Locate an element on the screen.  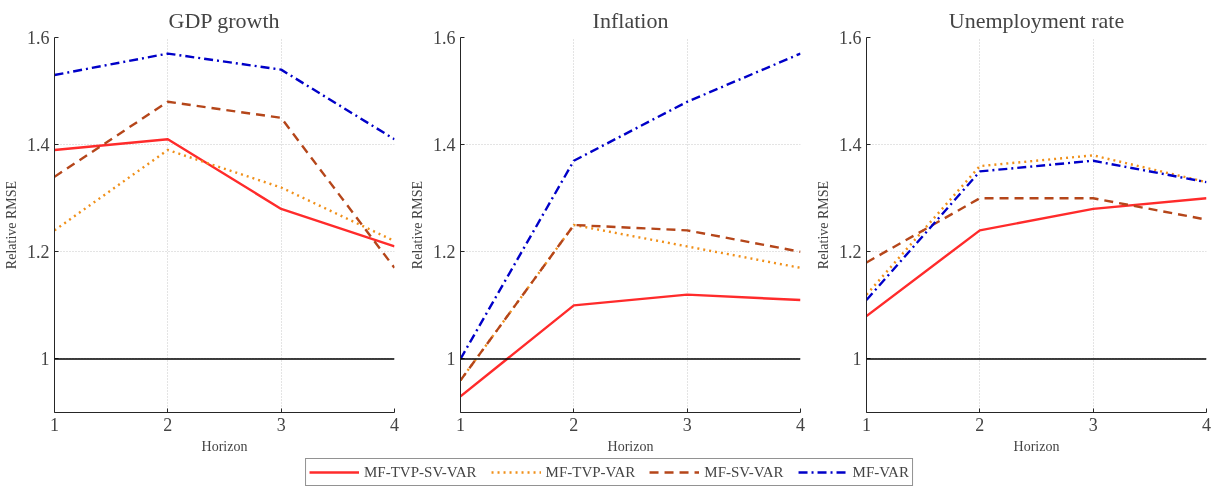
chart-title: Inflation is located at coordinates (630, 20).